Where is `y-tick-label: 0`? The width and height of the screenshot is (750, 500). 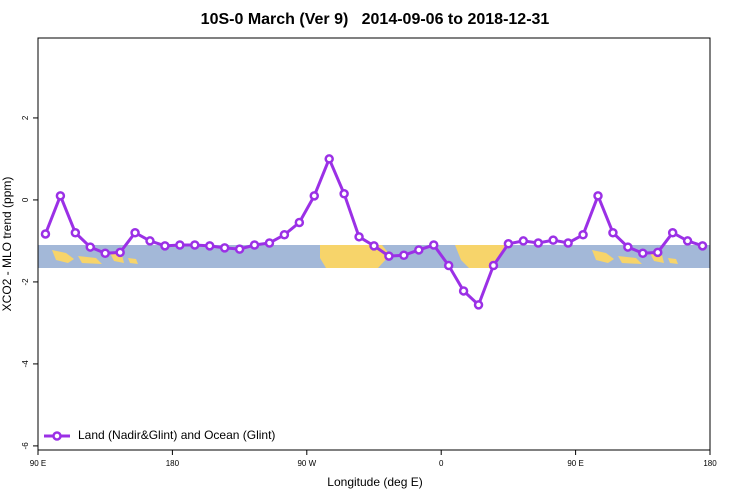
y-tick-label: 0 is located at coordinates (25, 199).